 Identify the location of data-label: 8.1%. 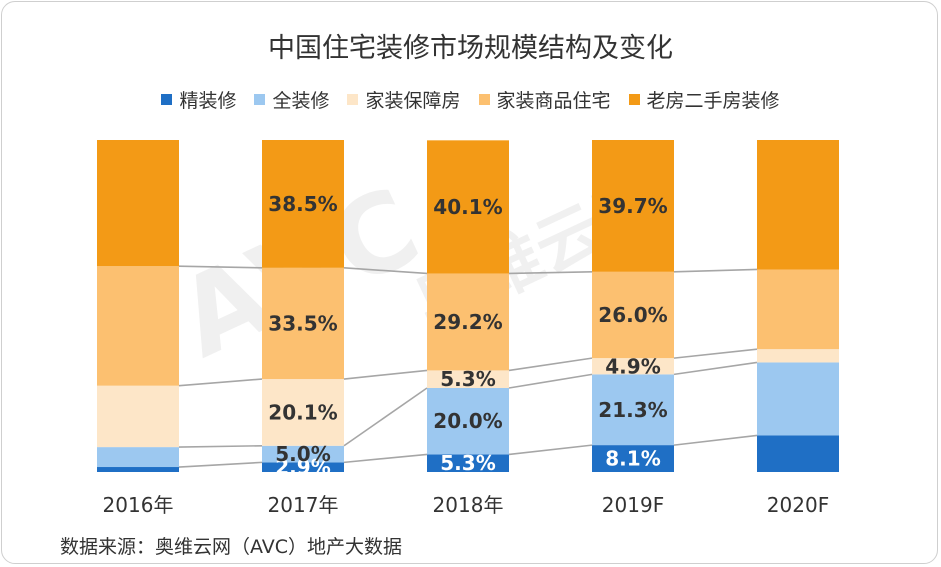
(632, 459).